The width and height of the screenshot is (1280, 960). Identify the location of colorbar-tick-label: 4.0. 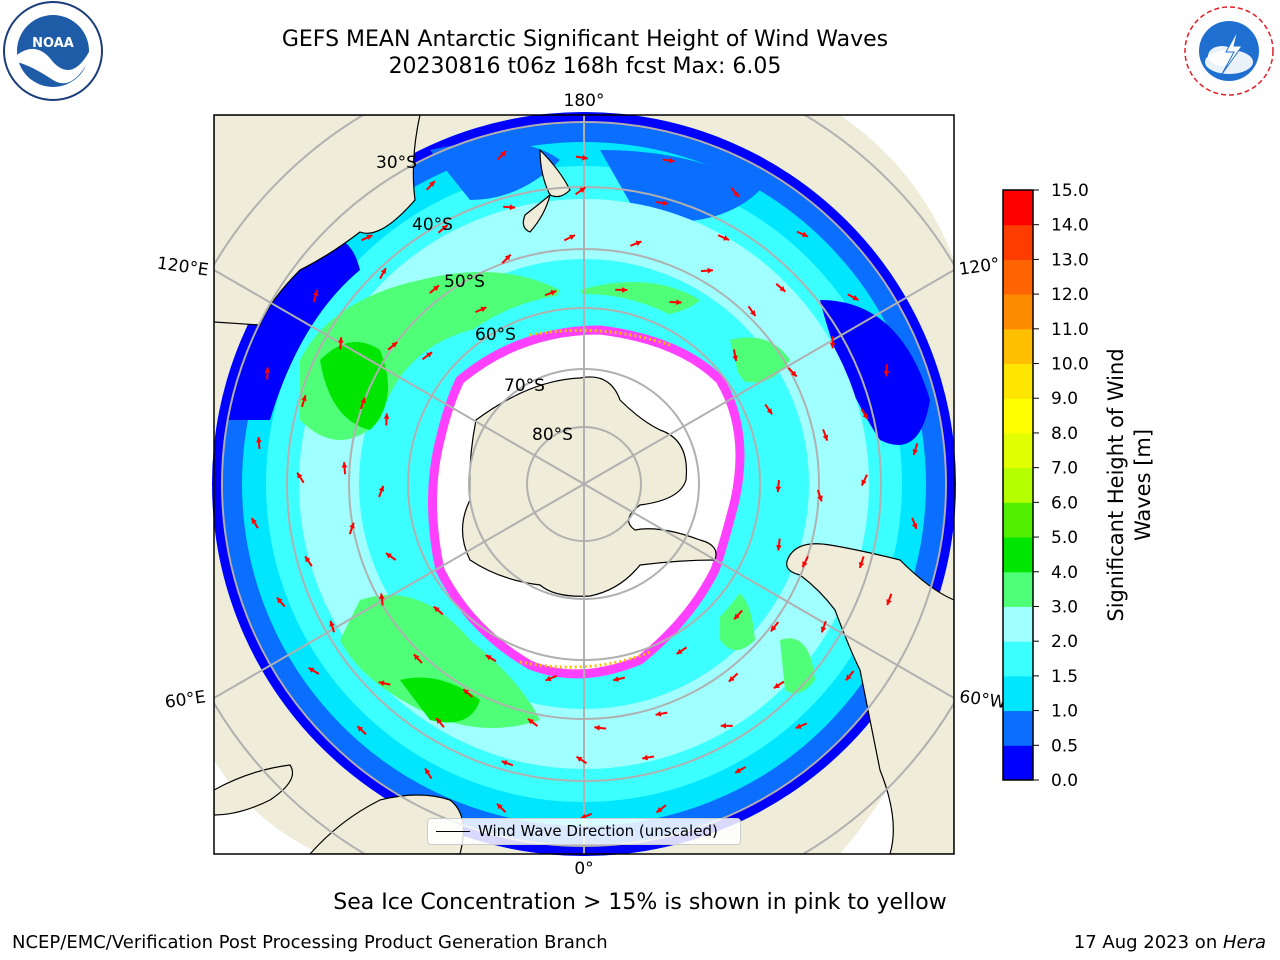
(1064, 573).